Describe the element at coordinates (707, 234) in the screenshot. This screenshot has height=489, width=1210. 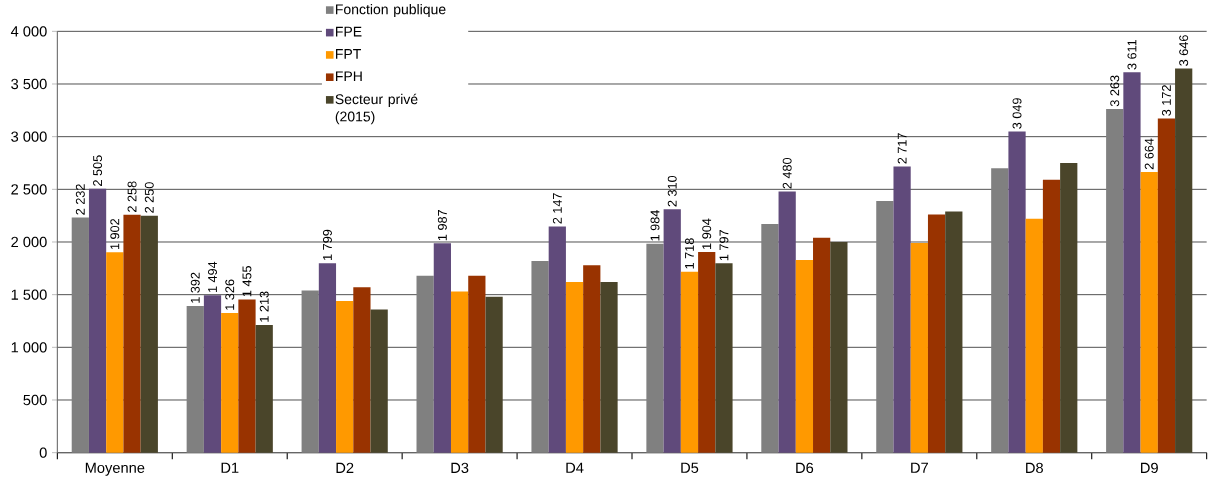
I see `data-label: 1 904` at that location.